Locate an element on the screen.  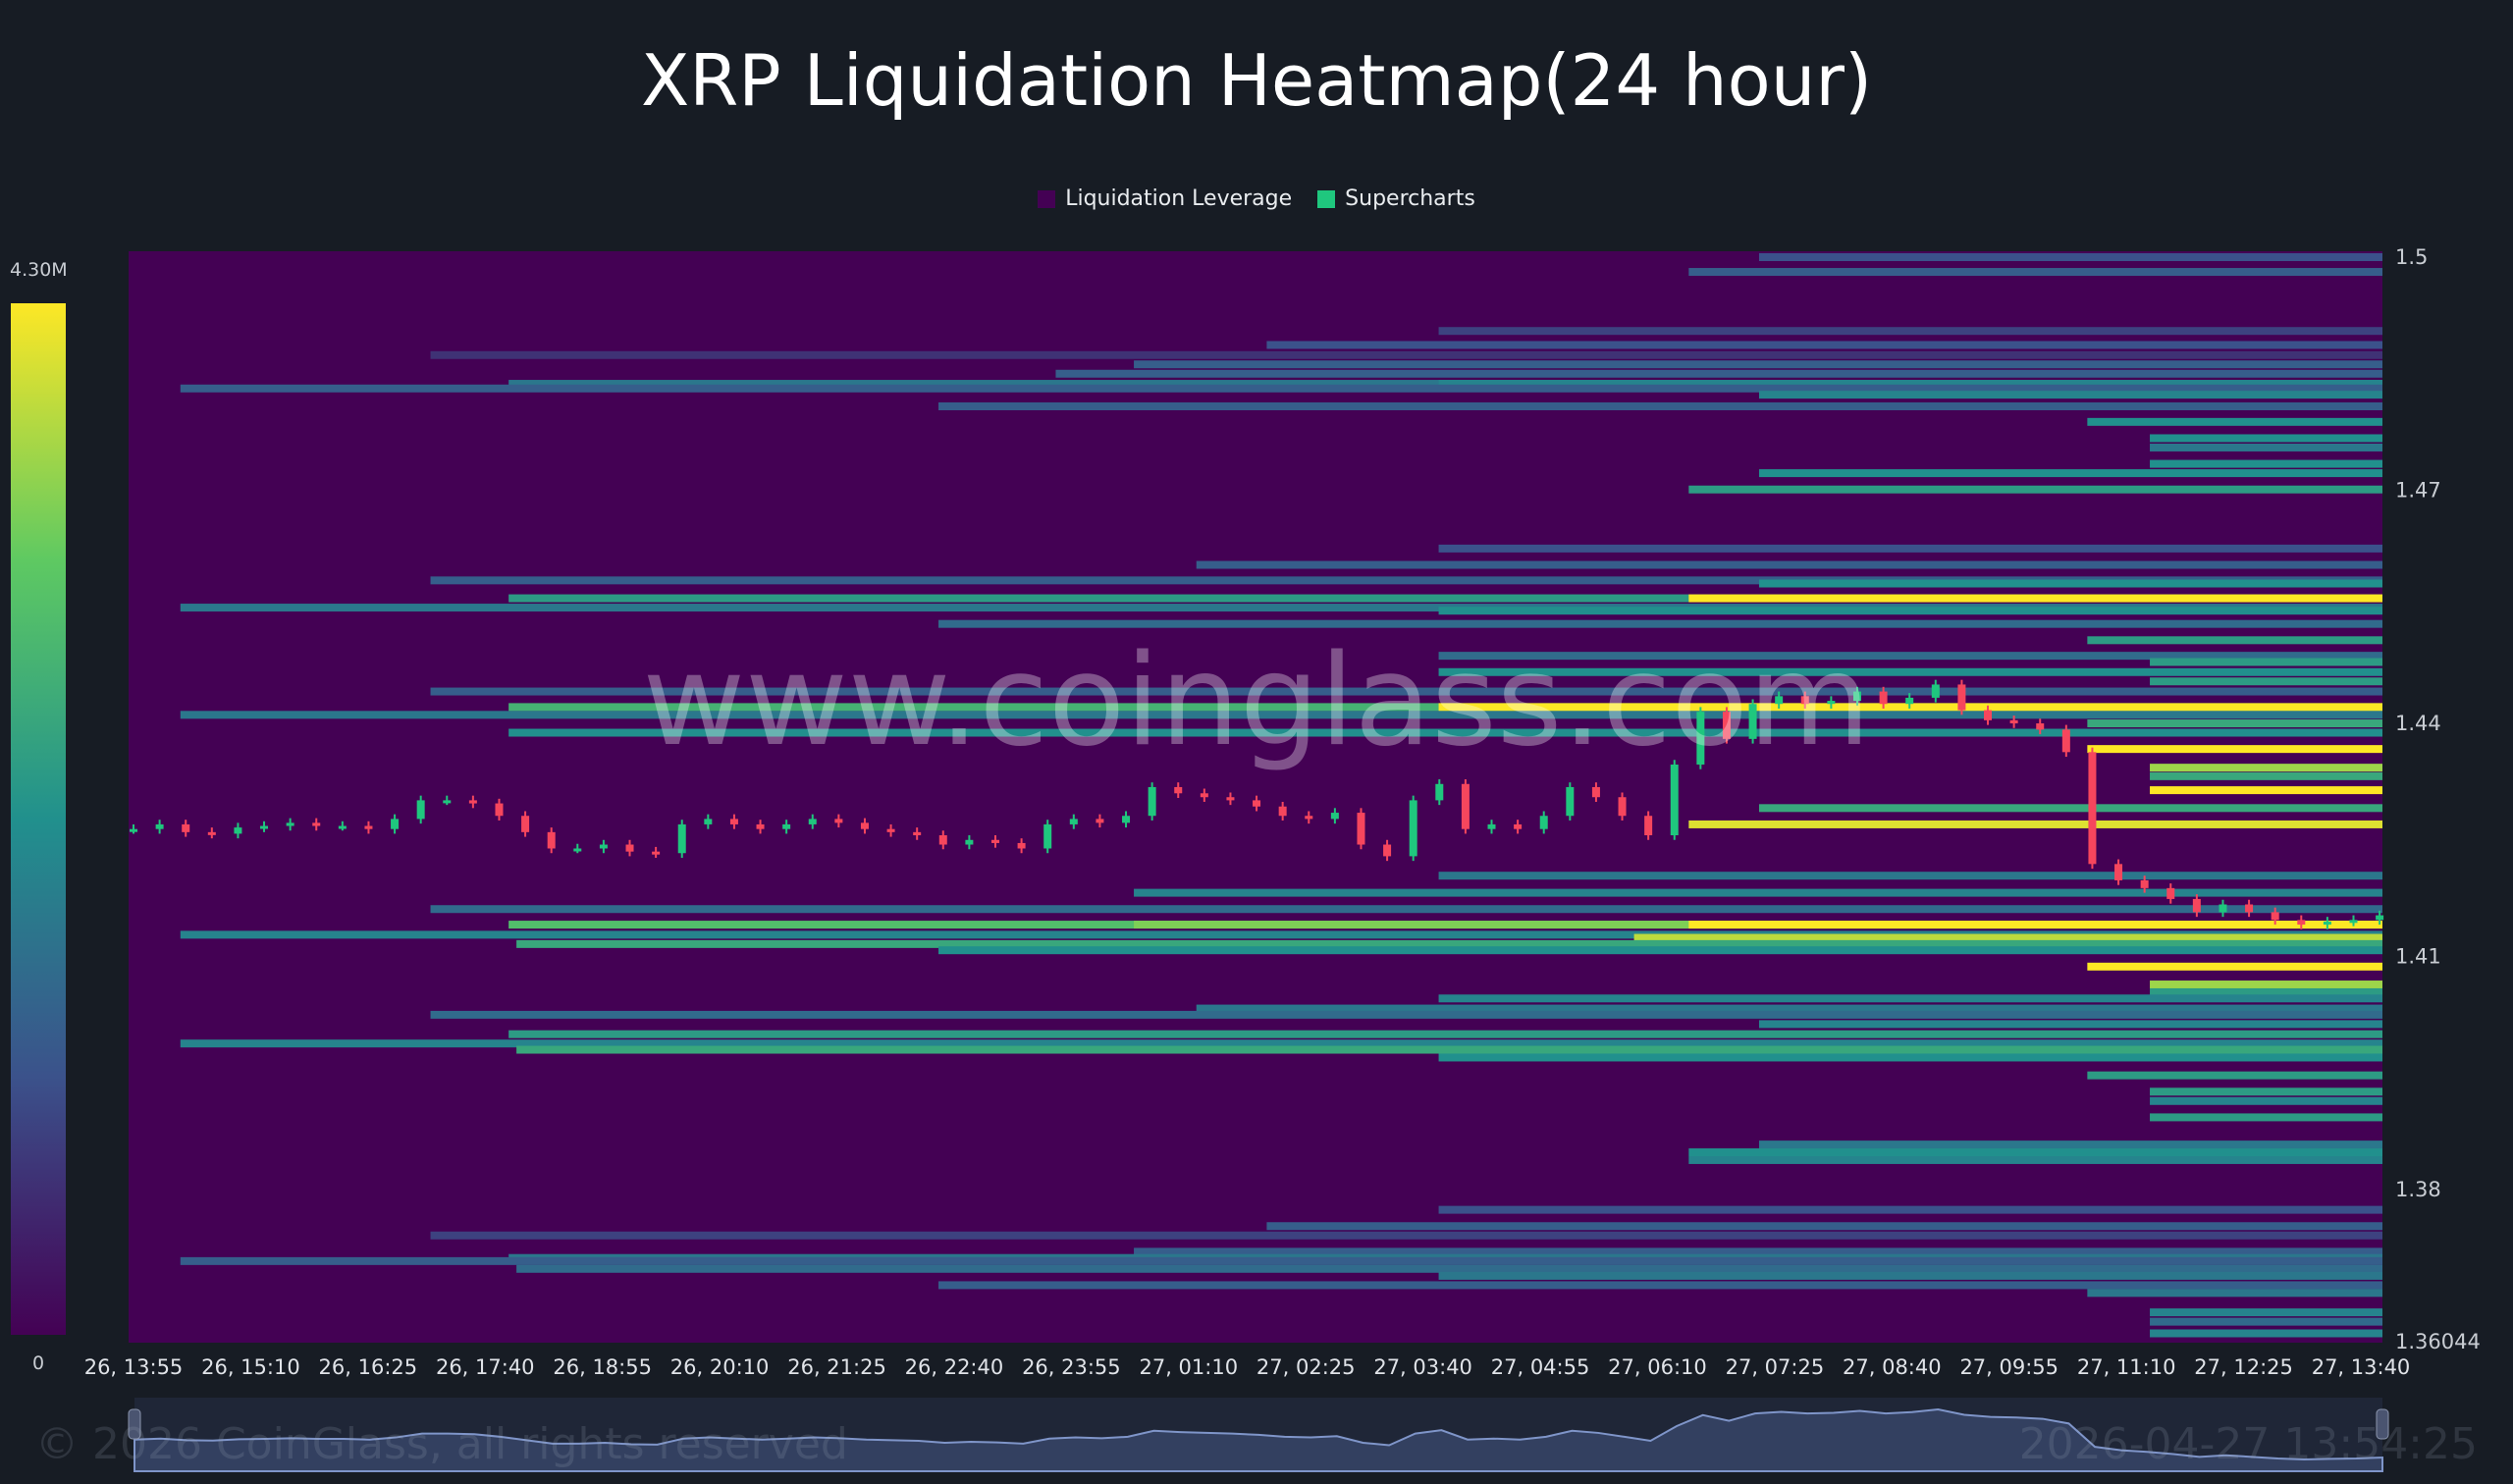
colorbar is located at coordinates (39, 819).